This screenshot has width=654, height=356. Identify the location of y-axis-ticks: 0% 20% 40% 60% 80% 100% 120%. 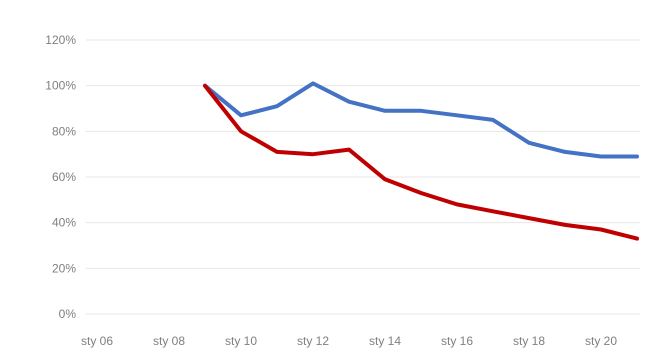
(60, 177).